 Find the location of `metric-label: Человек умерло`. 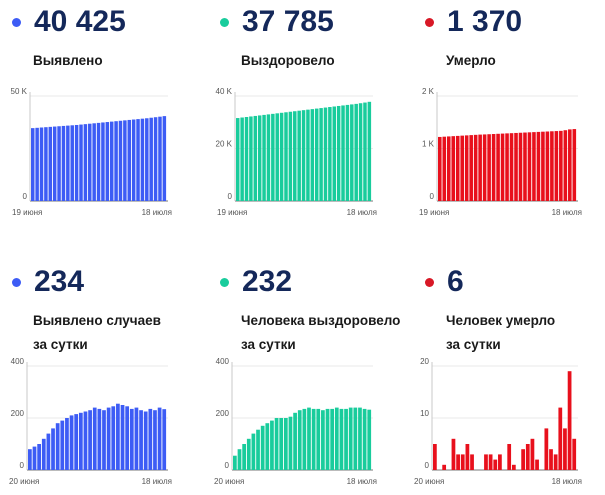

metric-label: Человек умерло is located at coordinates (501, 320).